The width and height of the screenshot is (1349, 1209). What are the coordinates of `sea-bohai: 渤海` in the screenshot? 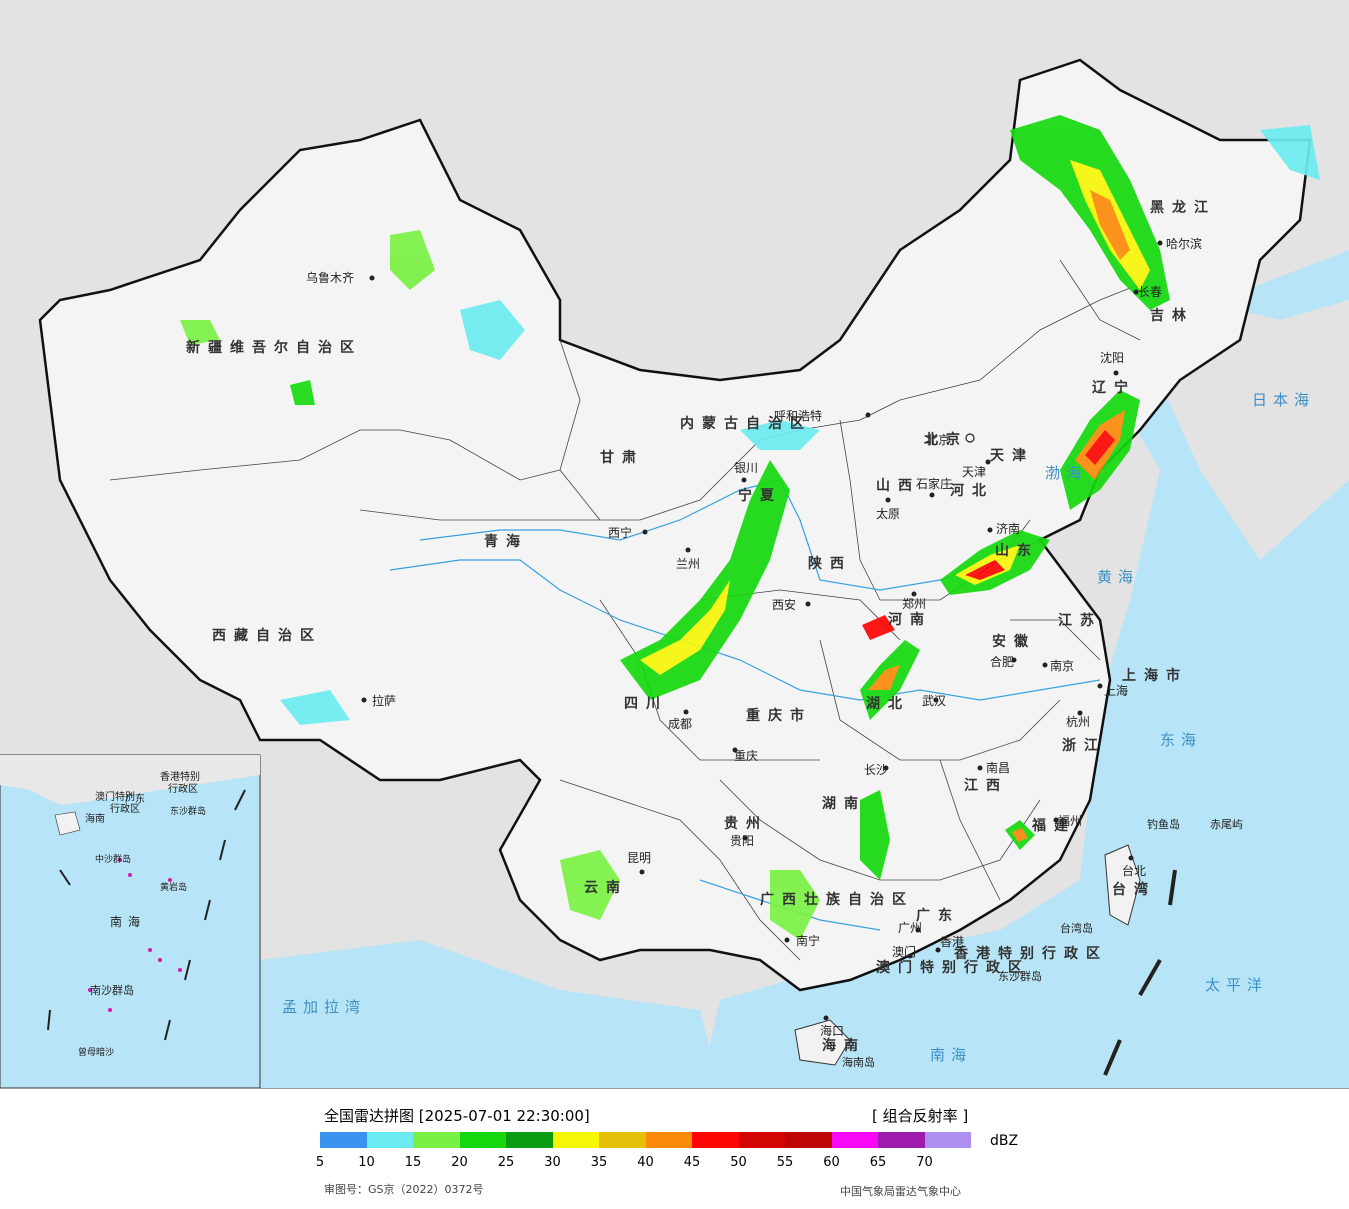 It's located at (1066, 473).